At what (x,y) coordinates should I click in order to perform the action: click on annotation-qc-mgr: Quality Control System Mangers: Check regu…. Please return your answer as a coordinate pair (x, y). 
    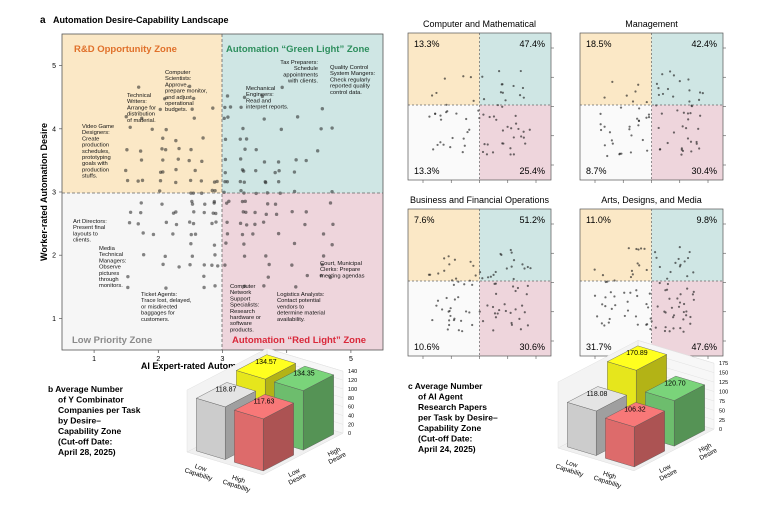
    Looking at the image, I should click on (352, 80).